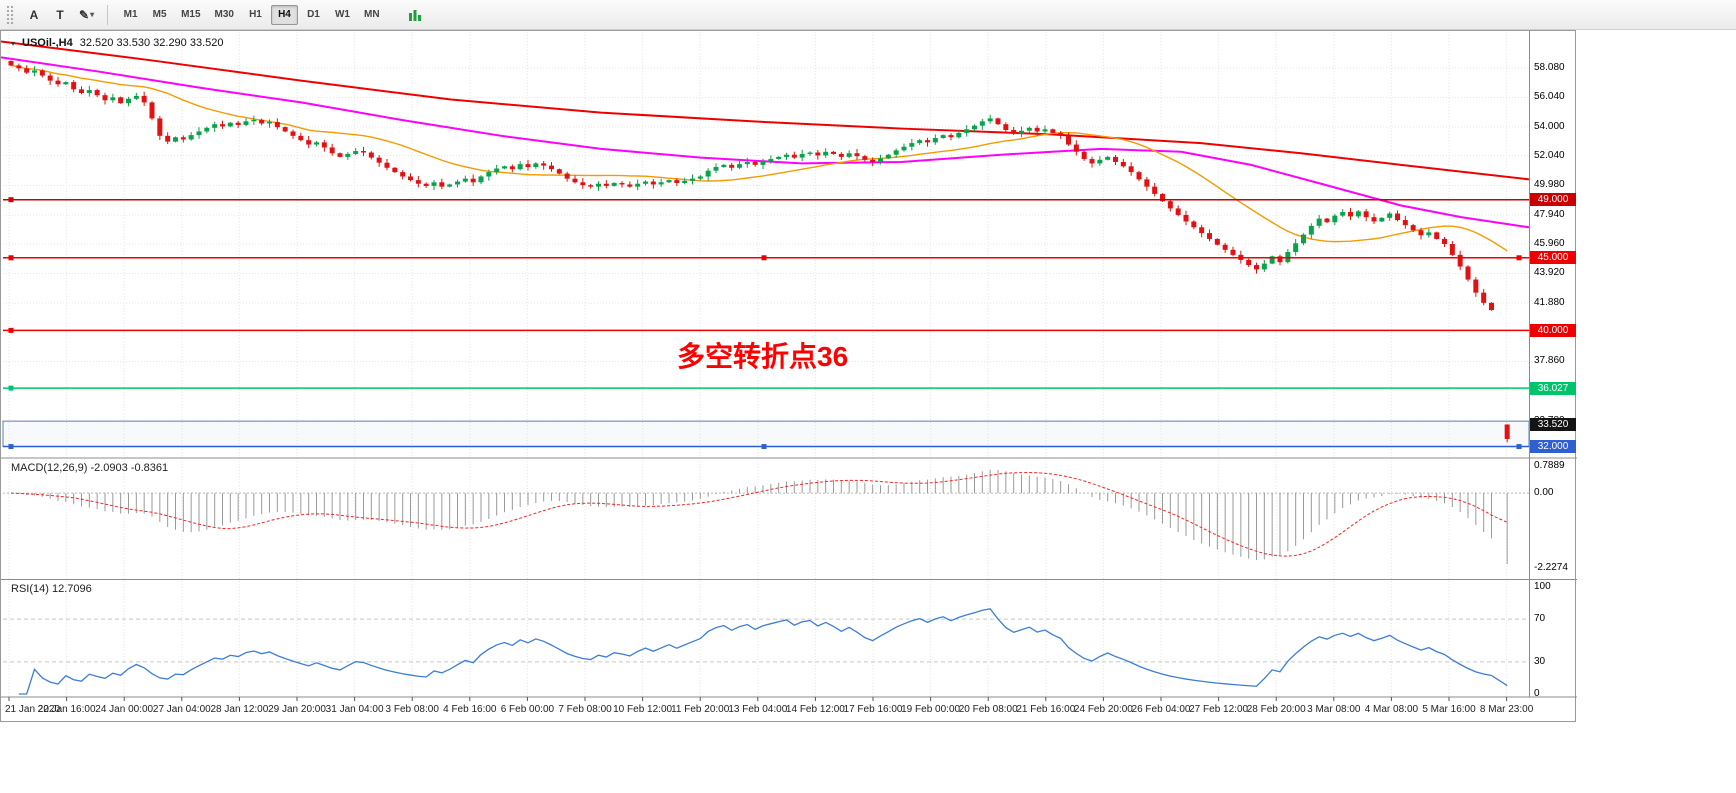 This screenshot has height=793, width=1736. Describe the element at coordinates (239, 709) in the screenshot. I see `time-axis-label: 28 Jan 12:00` at that location.